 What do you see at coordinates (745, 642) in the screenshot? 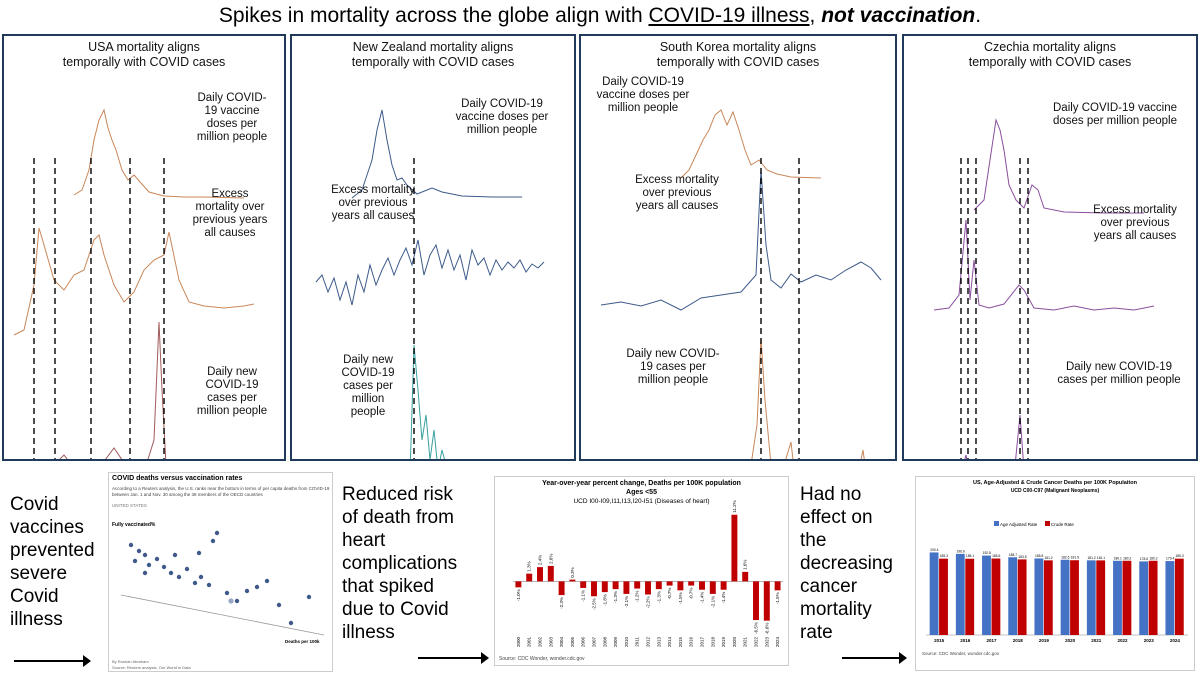
I see `heart-year-tick: 2021` at bounding box center [745, 642].